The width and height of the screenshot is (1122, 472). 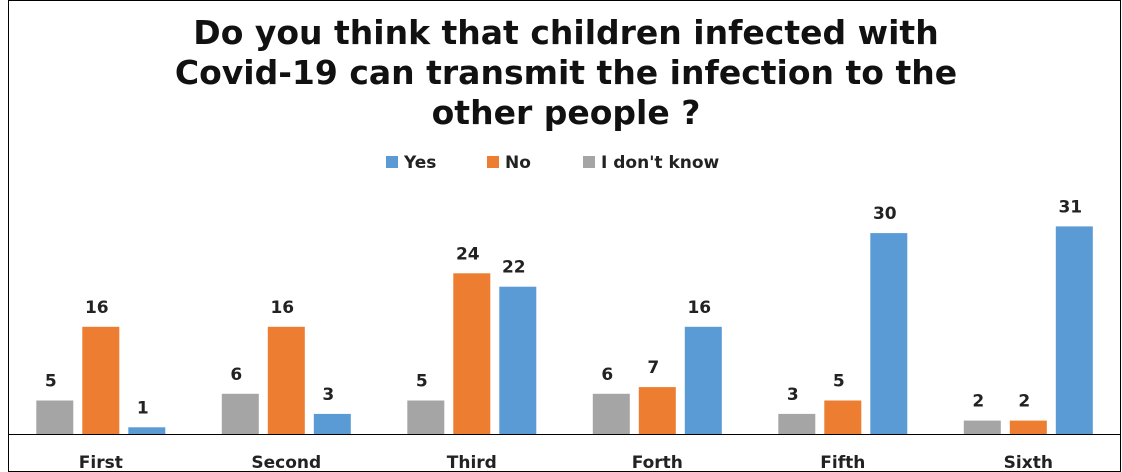 What do you see at coordinates (514, 268) in the screenshot?
I see `value-label-third-yes: 22` at bounding box center [514, 268].